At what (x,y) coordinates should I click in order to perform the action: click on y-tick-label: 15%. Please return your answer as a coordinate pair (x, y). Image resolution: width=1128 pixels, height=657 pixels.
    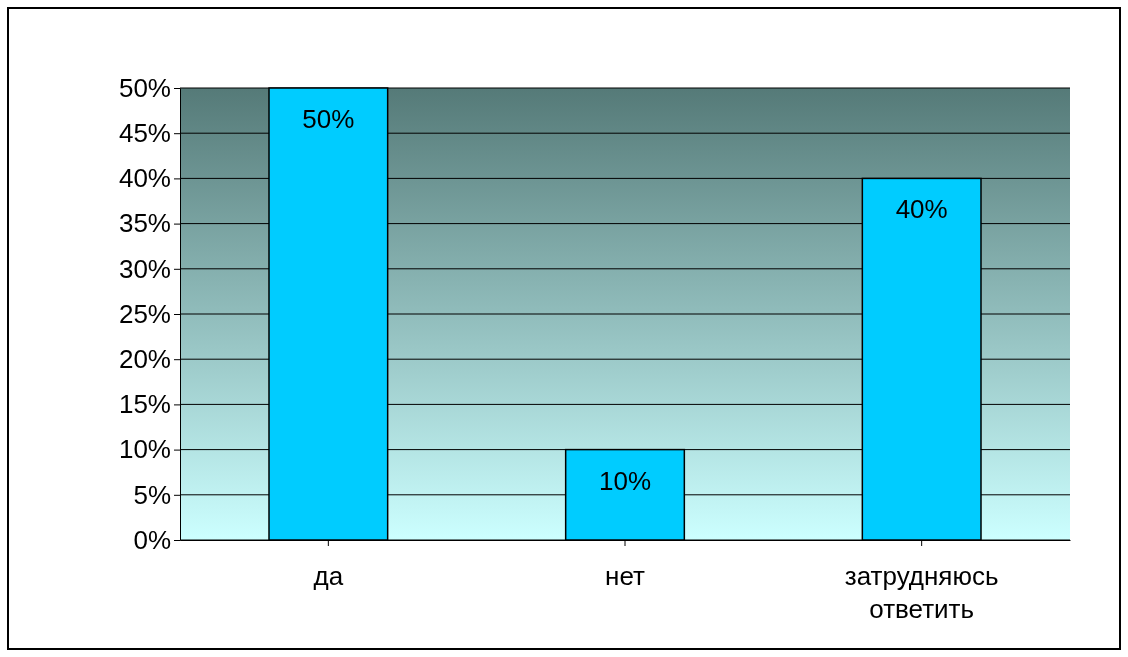
    Looking at the image, I should click on (144, 404).